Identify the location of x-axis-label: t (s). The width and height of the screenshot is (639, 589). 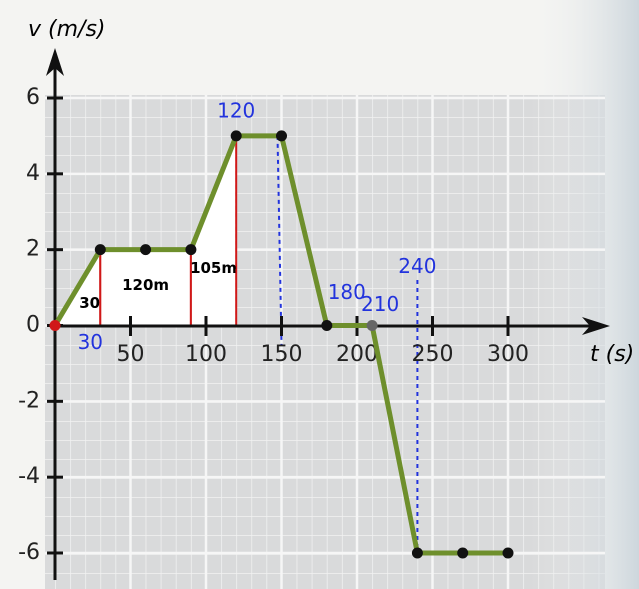
(612, 354).